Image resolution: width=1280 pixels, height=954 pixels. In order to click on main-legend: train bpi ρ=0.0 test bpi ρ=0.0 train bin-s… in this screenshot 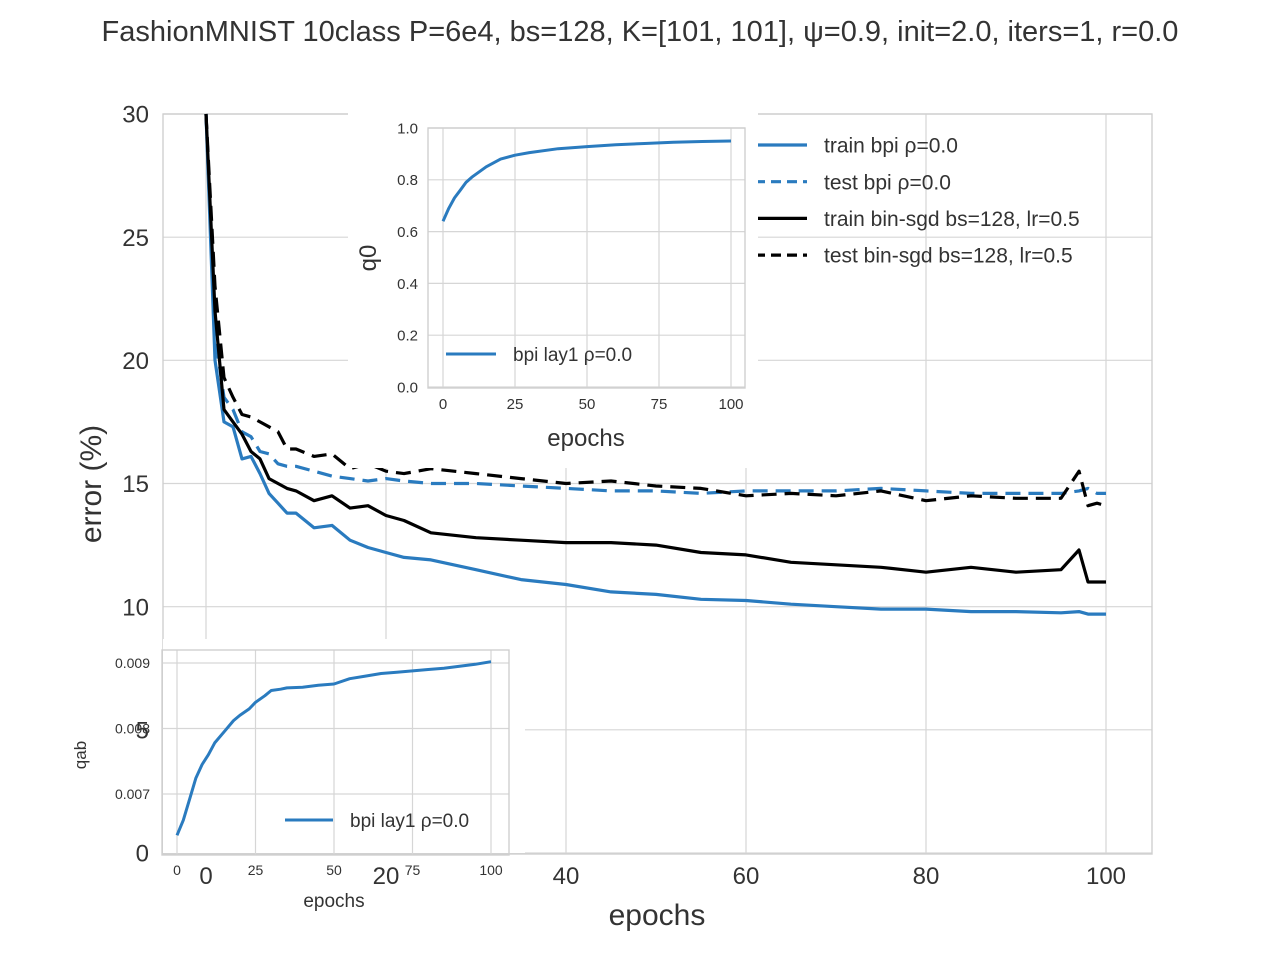, I will do `click(917, 201)`.